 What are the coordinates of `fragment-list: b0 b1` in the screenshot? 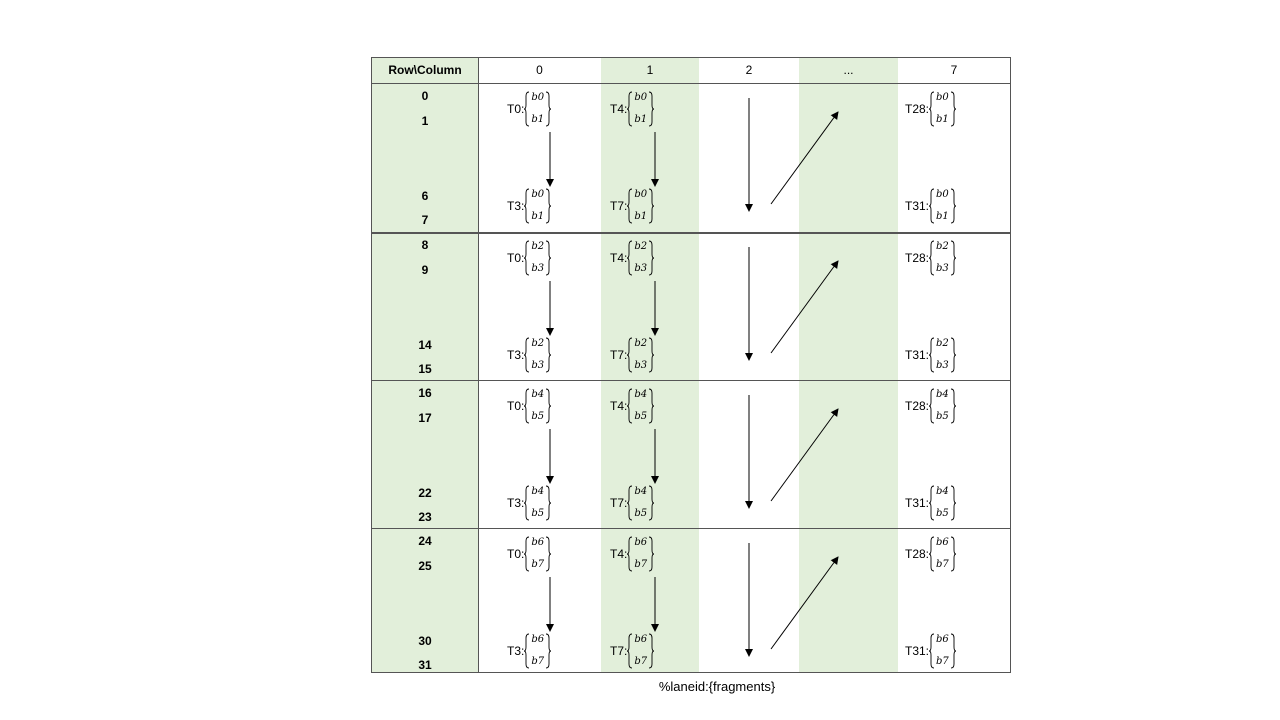 It's located at (537, 206).